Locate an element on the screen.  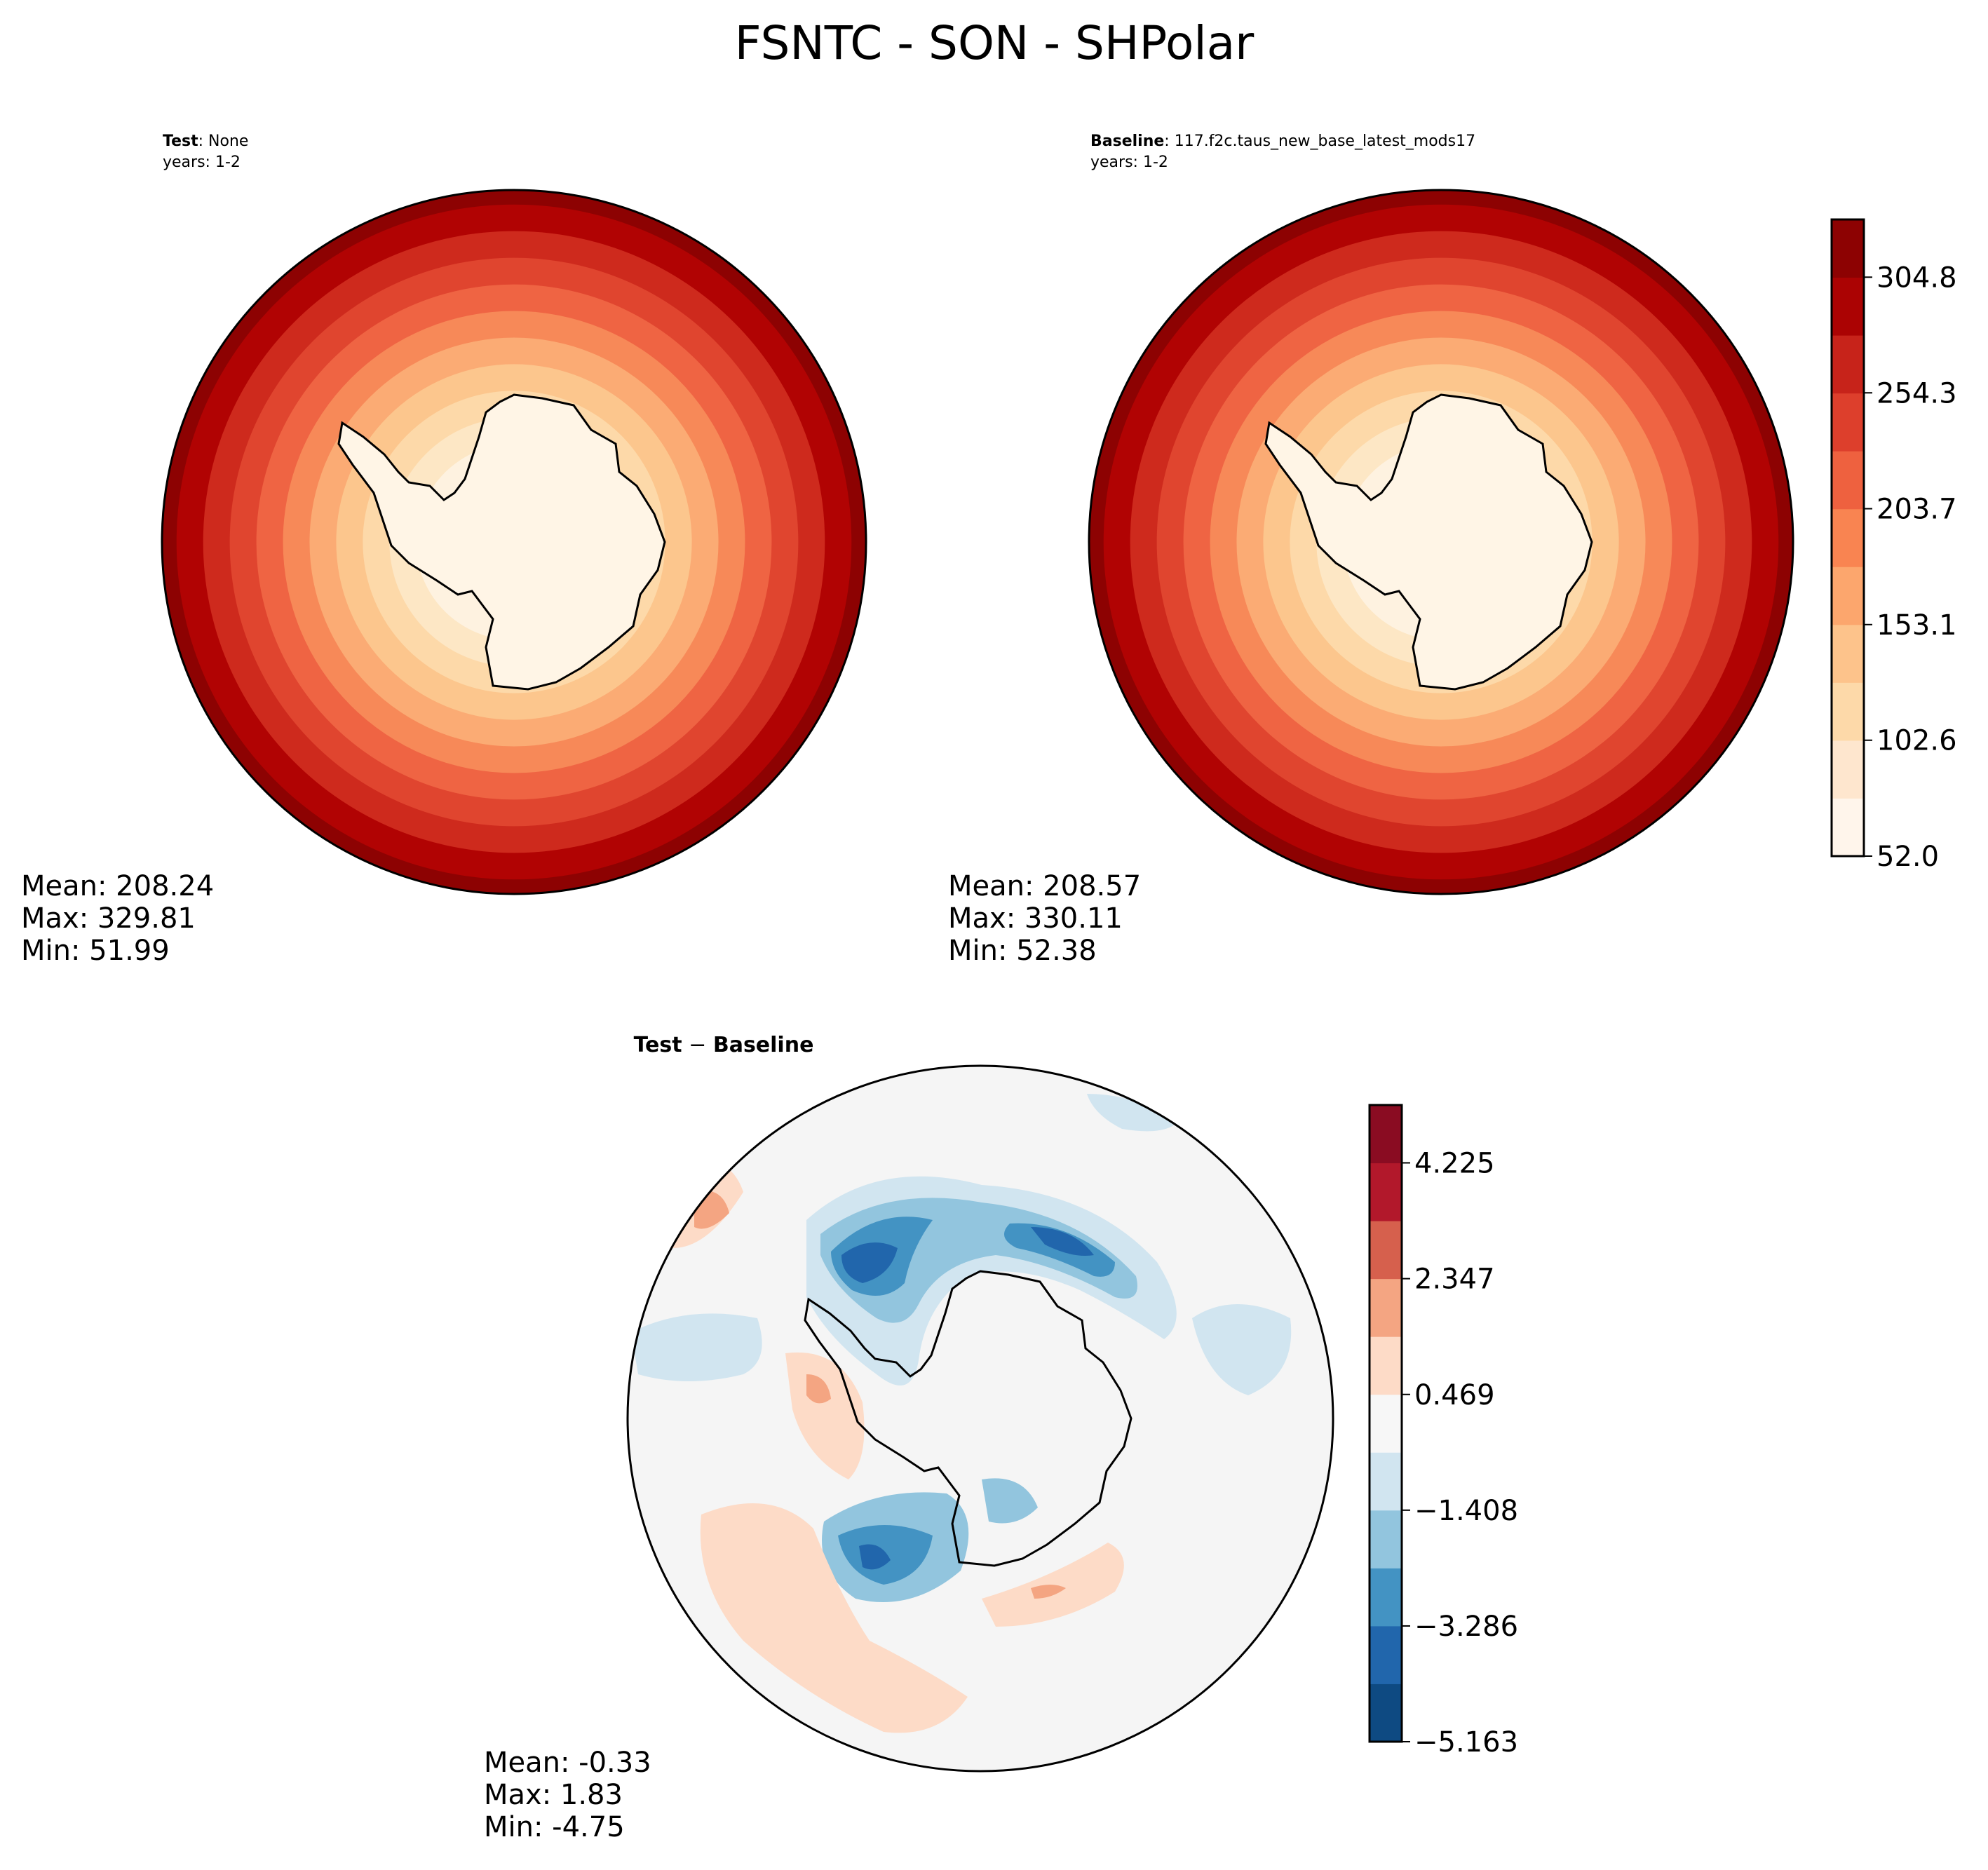
diff-colorbar-label-5: −5.163 is located at coordinates (1466, 1742).